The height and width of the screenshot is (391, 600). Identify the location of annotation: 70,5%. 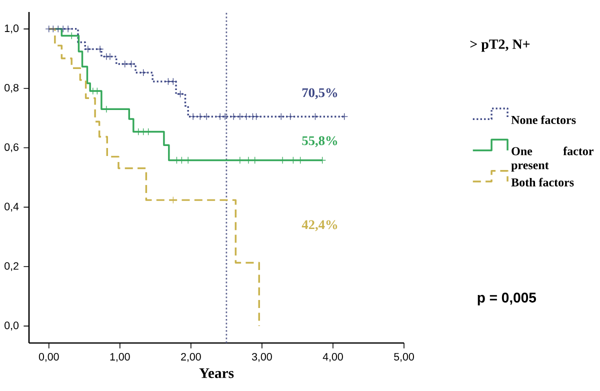
(320, 94).